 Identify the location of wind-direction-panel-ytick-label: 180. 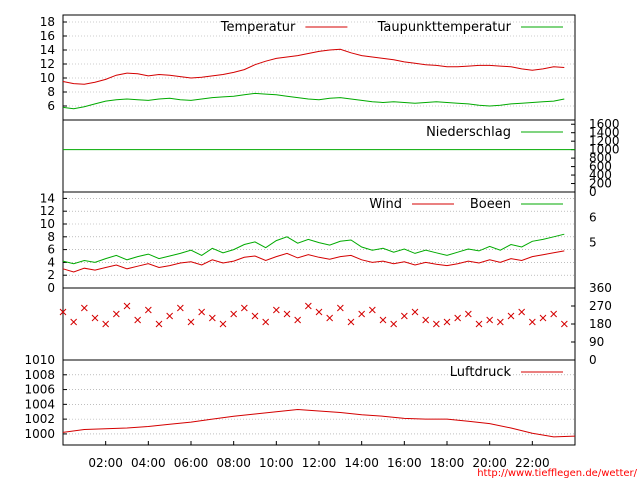
(600, 324).